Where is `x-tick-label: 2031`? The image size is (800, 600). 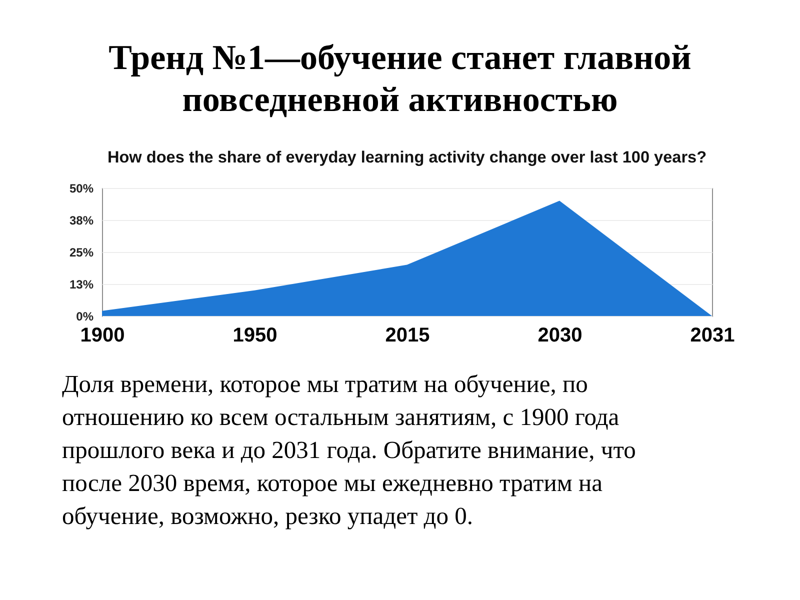 x-tick-label: 2031 is located at coordinates (712, 335).